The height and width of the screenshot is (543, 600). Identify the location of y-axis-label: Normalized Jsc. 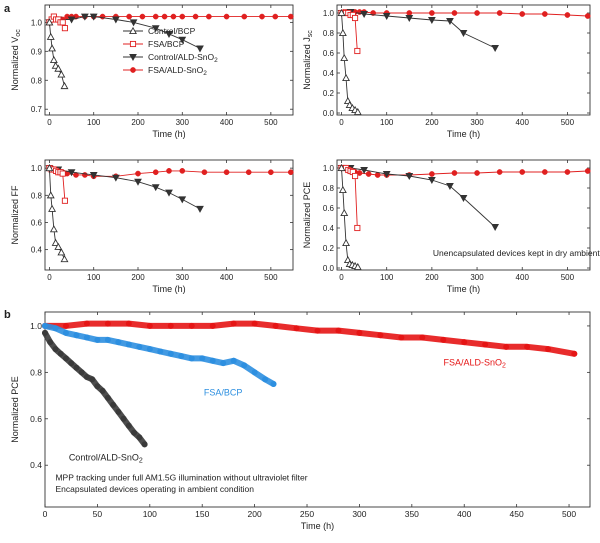
(308, 60).